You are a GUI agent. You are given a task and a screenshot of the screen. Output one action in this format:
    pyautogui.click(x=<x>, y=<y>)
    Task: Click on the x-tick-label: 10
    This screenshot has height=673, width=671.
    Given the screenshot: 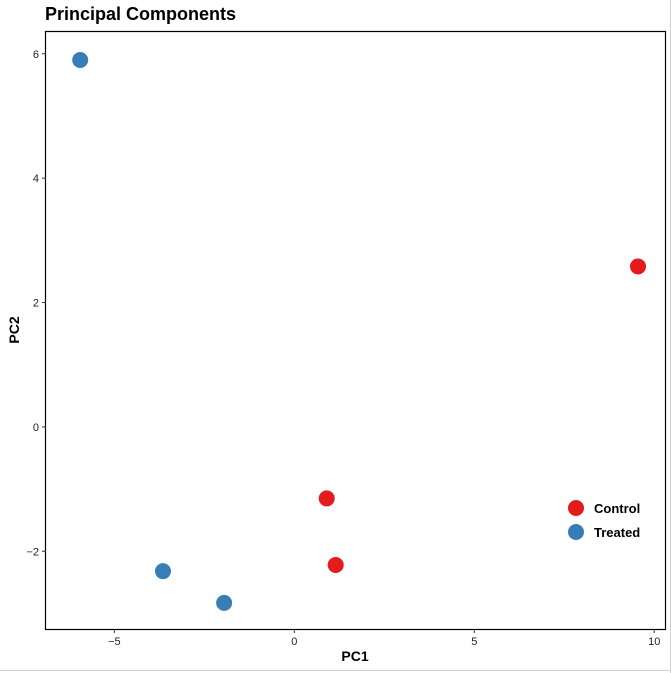 What is the action you would take?
    pyautogui.click(x=654, y=642)
    